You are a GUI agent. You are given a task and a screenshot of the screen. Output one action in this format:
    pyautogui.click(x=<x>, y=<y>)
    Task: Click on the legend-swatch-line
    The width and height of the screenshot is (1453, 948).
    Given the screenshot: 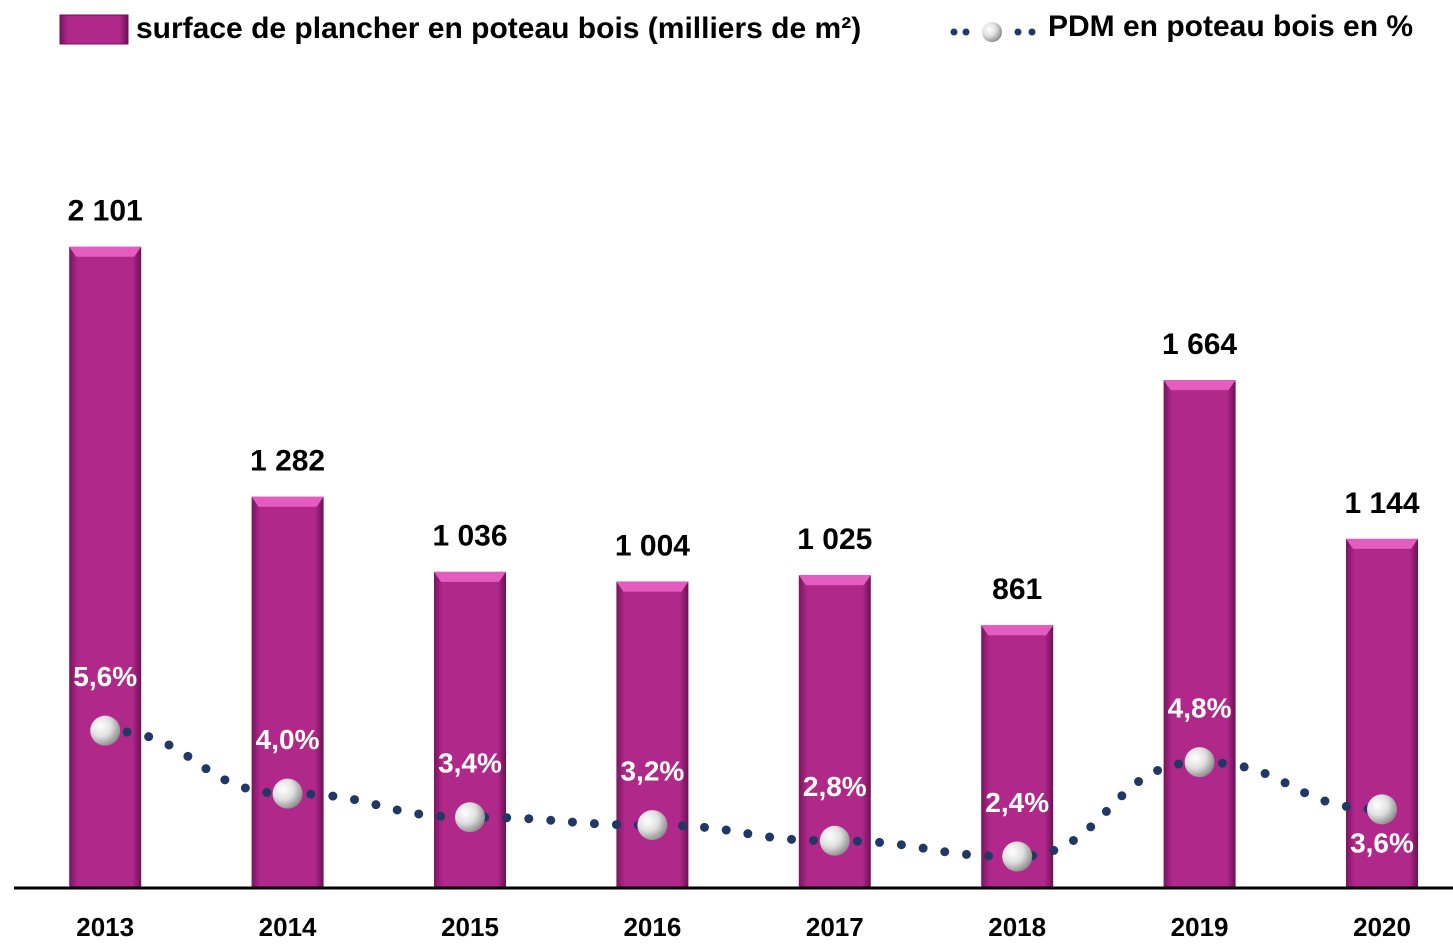 What is the action you would take?
    pyautogui.click(x=993, y=32)
    